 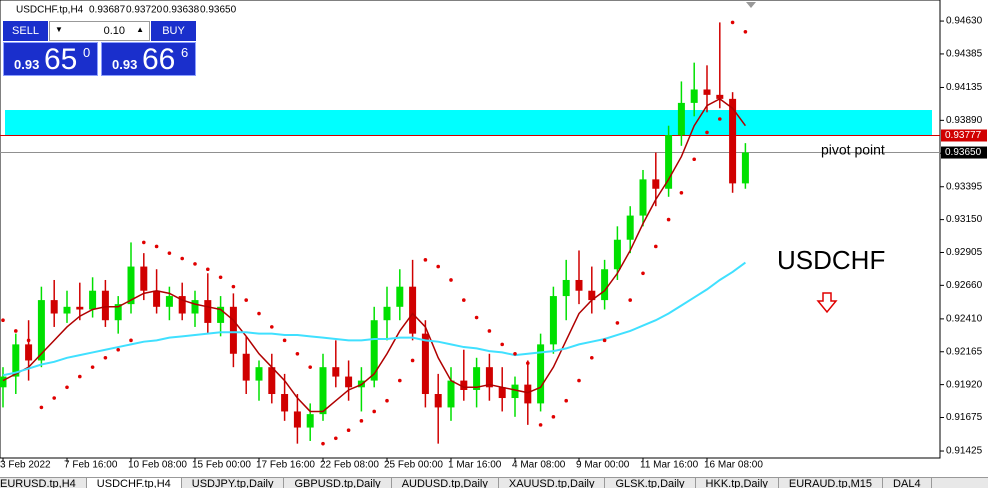 What do you see at coordinates (185, 52) in the screenshot?
I see `ask-frac: 6` at bounding box center [185, 52].